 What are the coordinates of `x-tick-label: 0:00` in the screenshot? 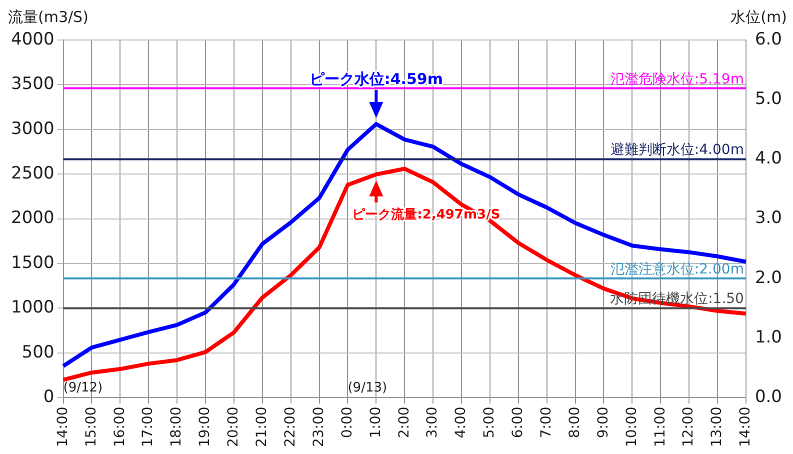 It's located at (347, 422).